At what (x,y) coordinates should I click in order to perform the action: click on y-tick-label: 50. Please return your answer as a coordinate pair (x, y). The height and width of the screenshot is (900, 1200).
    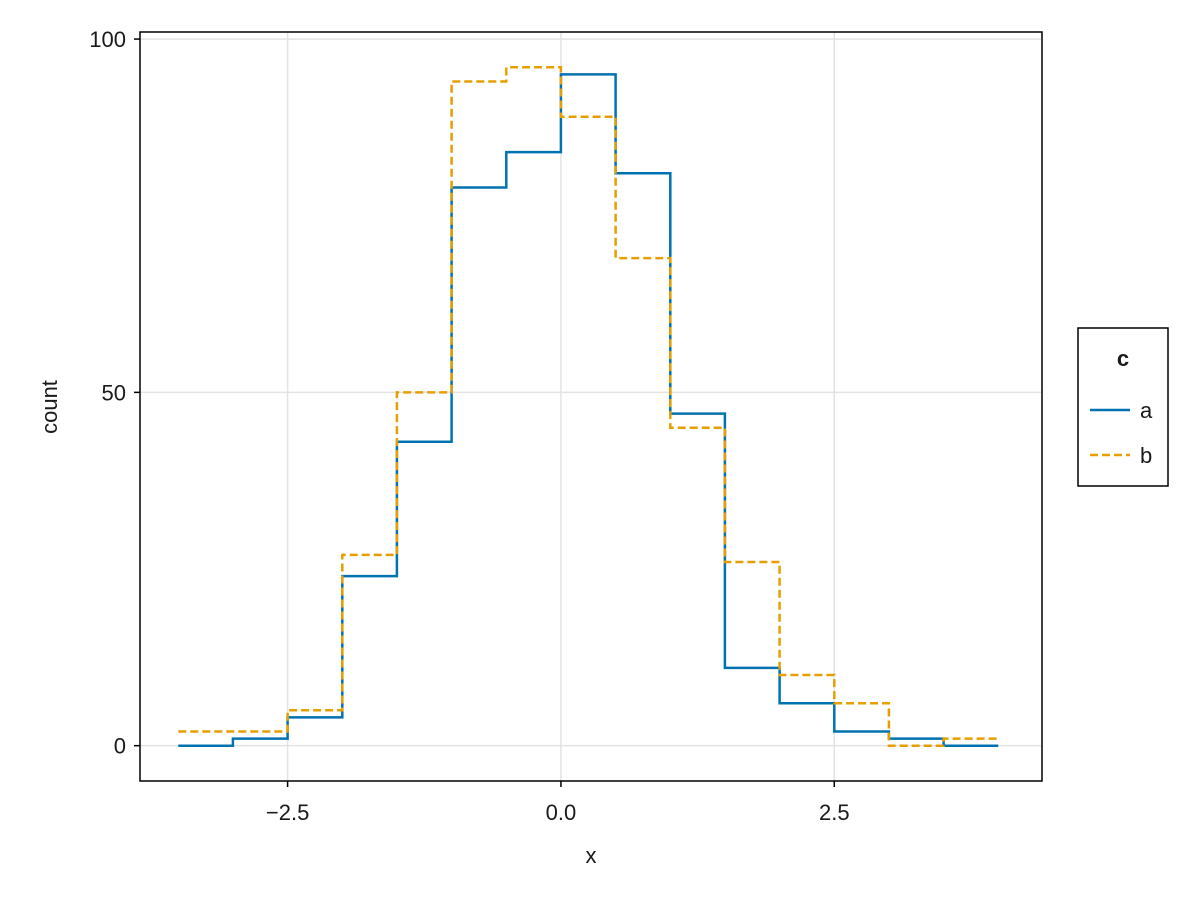
    Looking at the image, I should click on (114, 392).